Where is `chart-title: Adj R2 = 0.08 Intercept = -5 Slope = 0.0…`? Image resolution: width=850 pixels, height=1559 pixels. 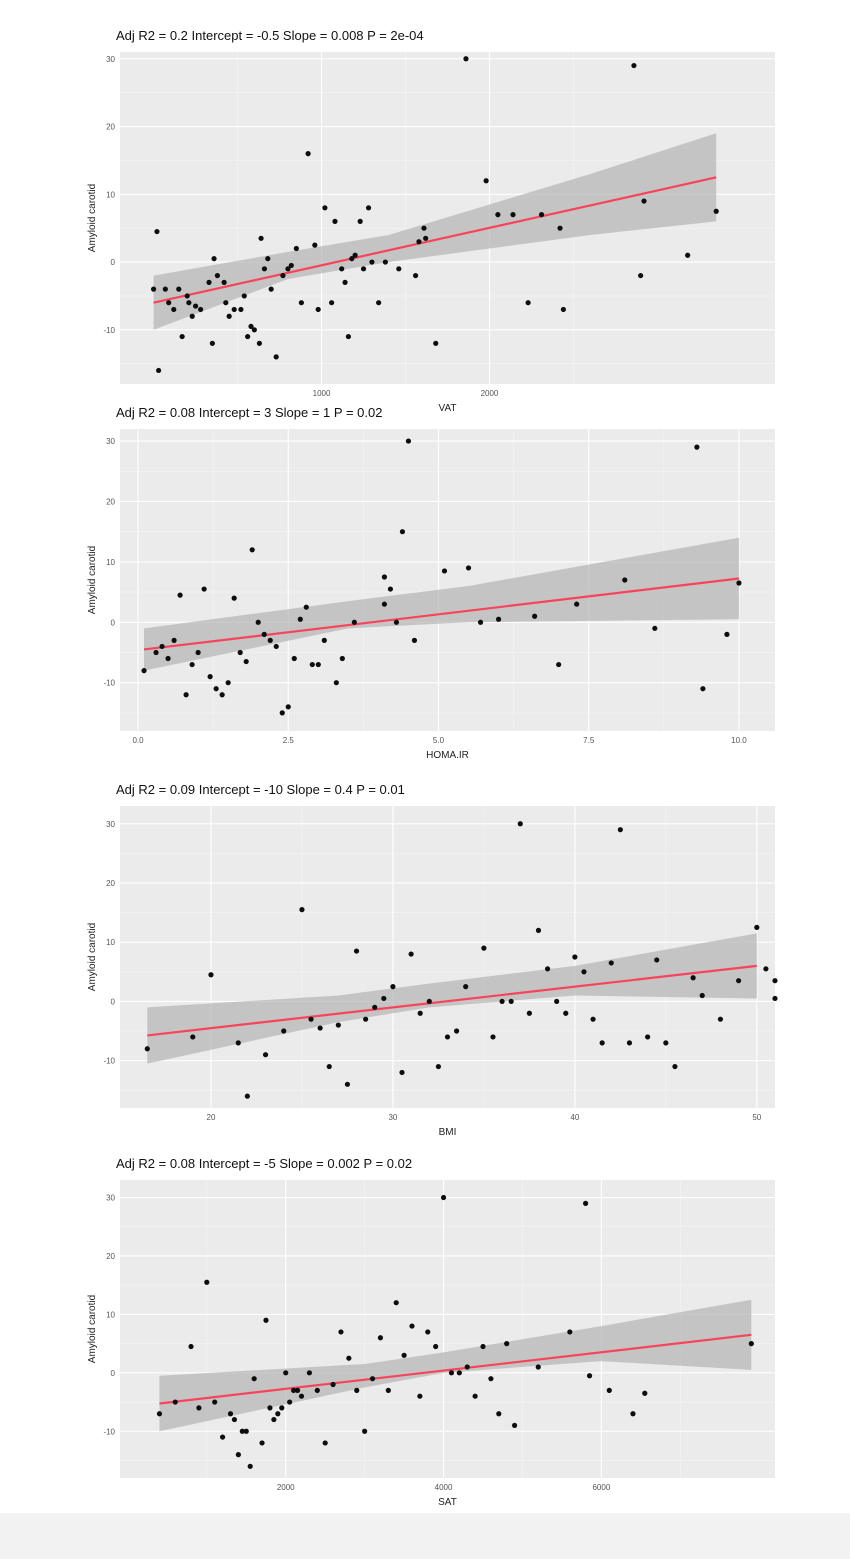
chart-title: Adj R2 = 0.08 Intercept = -5 Slope = 0.0… is located at coordinates (264, 1163).